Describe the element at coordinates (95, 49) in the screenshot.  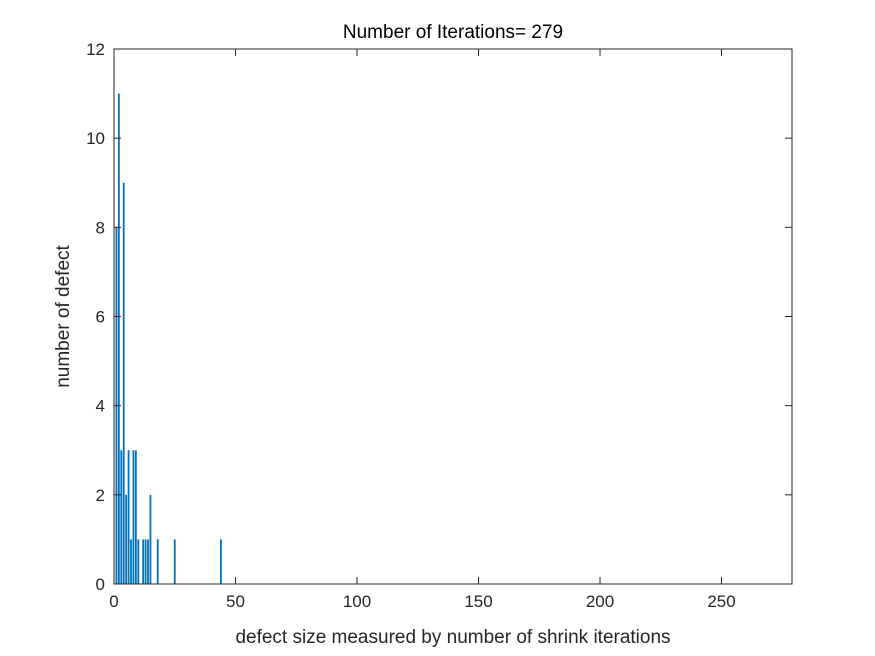
I see `y-tick-label: 12` at that location.